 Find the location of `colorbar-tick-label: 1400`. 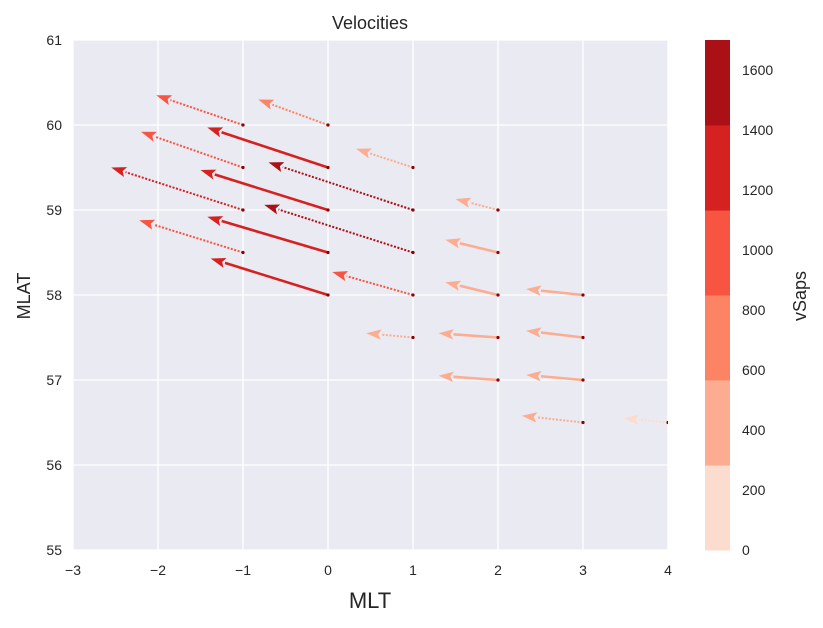

colorbar-tick-label: 1400 is located at coordinates (757, 130).